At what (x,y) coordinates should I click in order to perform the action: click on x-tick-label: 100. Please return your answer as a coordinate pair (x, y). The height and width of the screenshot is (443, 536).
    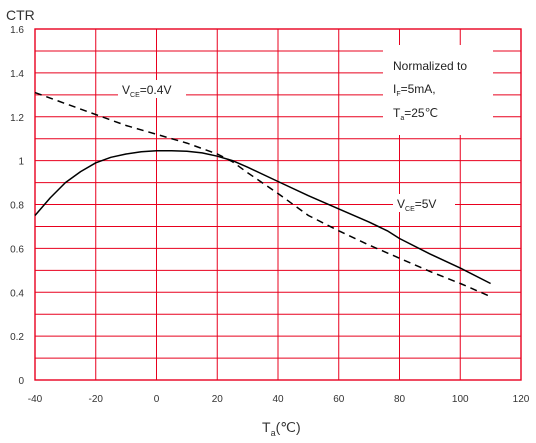
    Looking at the image, I should click on (460, 399).